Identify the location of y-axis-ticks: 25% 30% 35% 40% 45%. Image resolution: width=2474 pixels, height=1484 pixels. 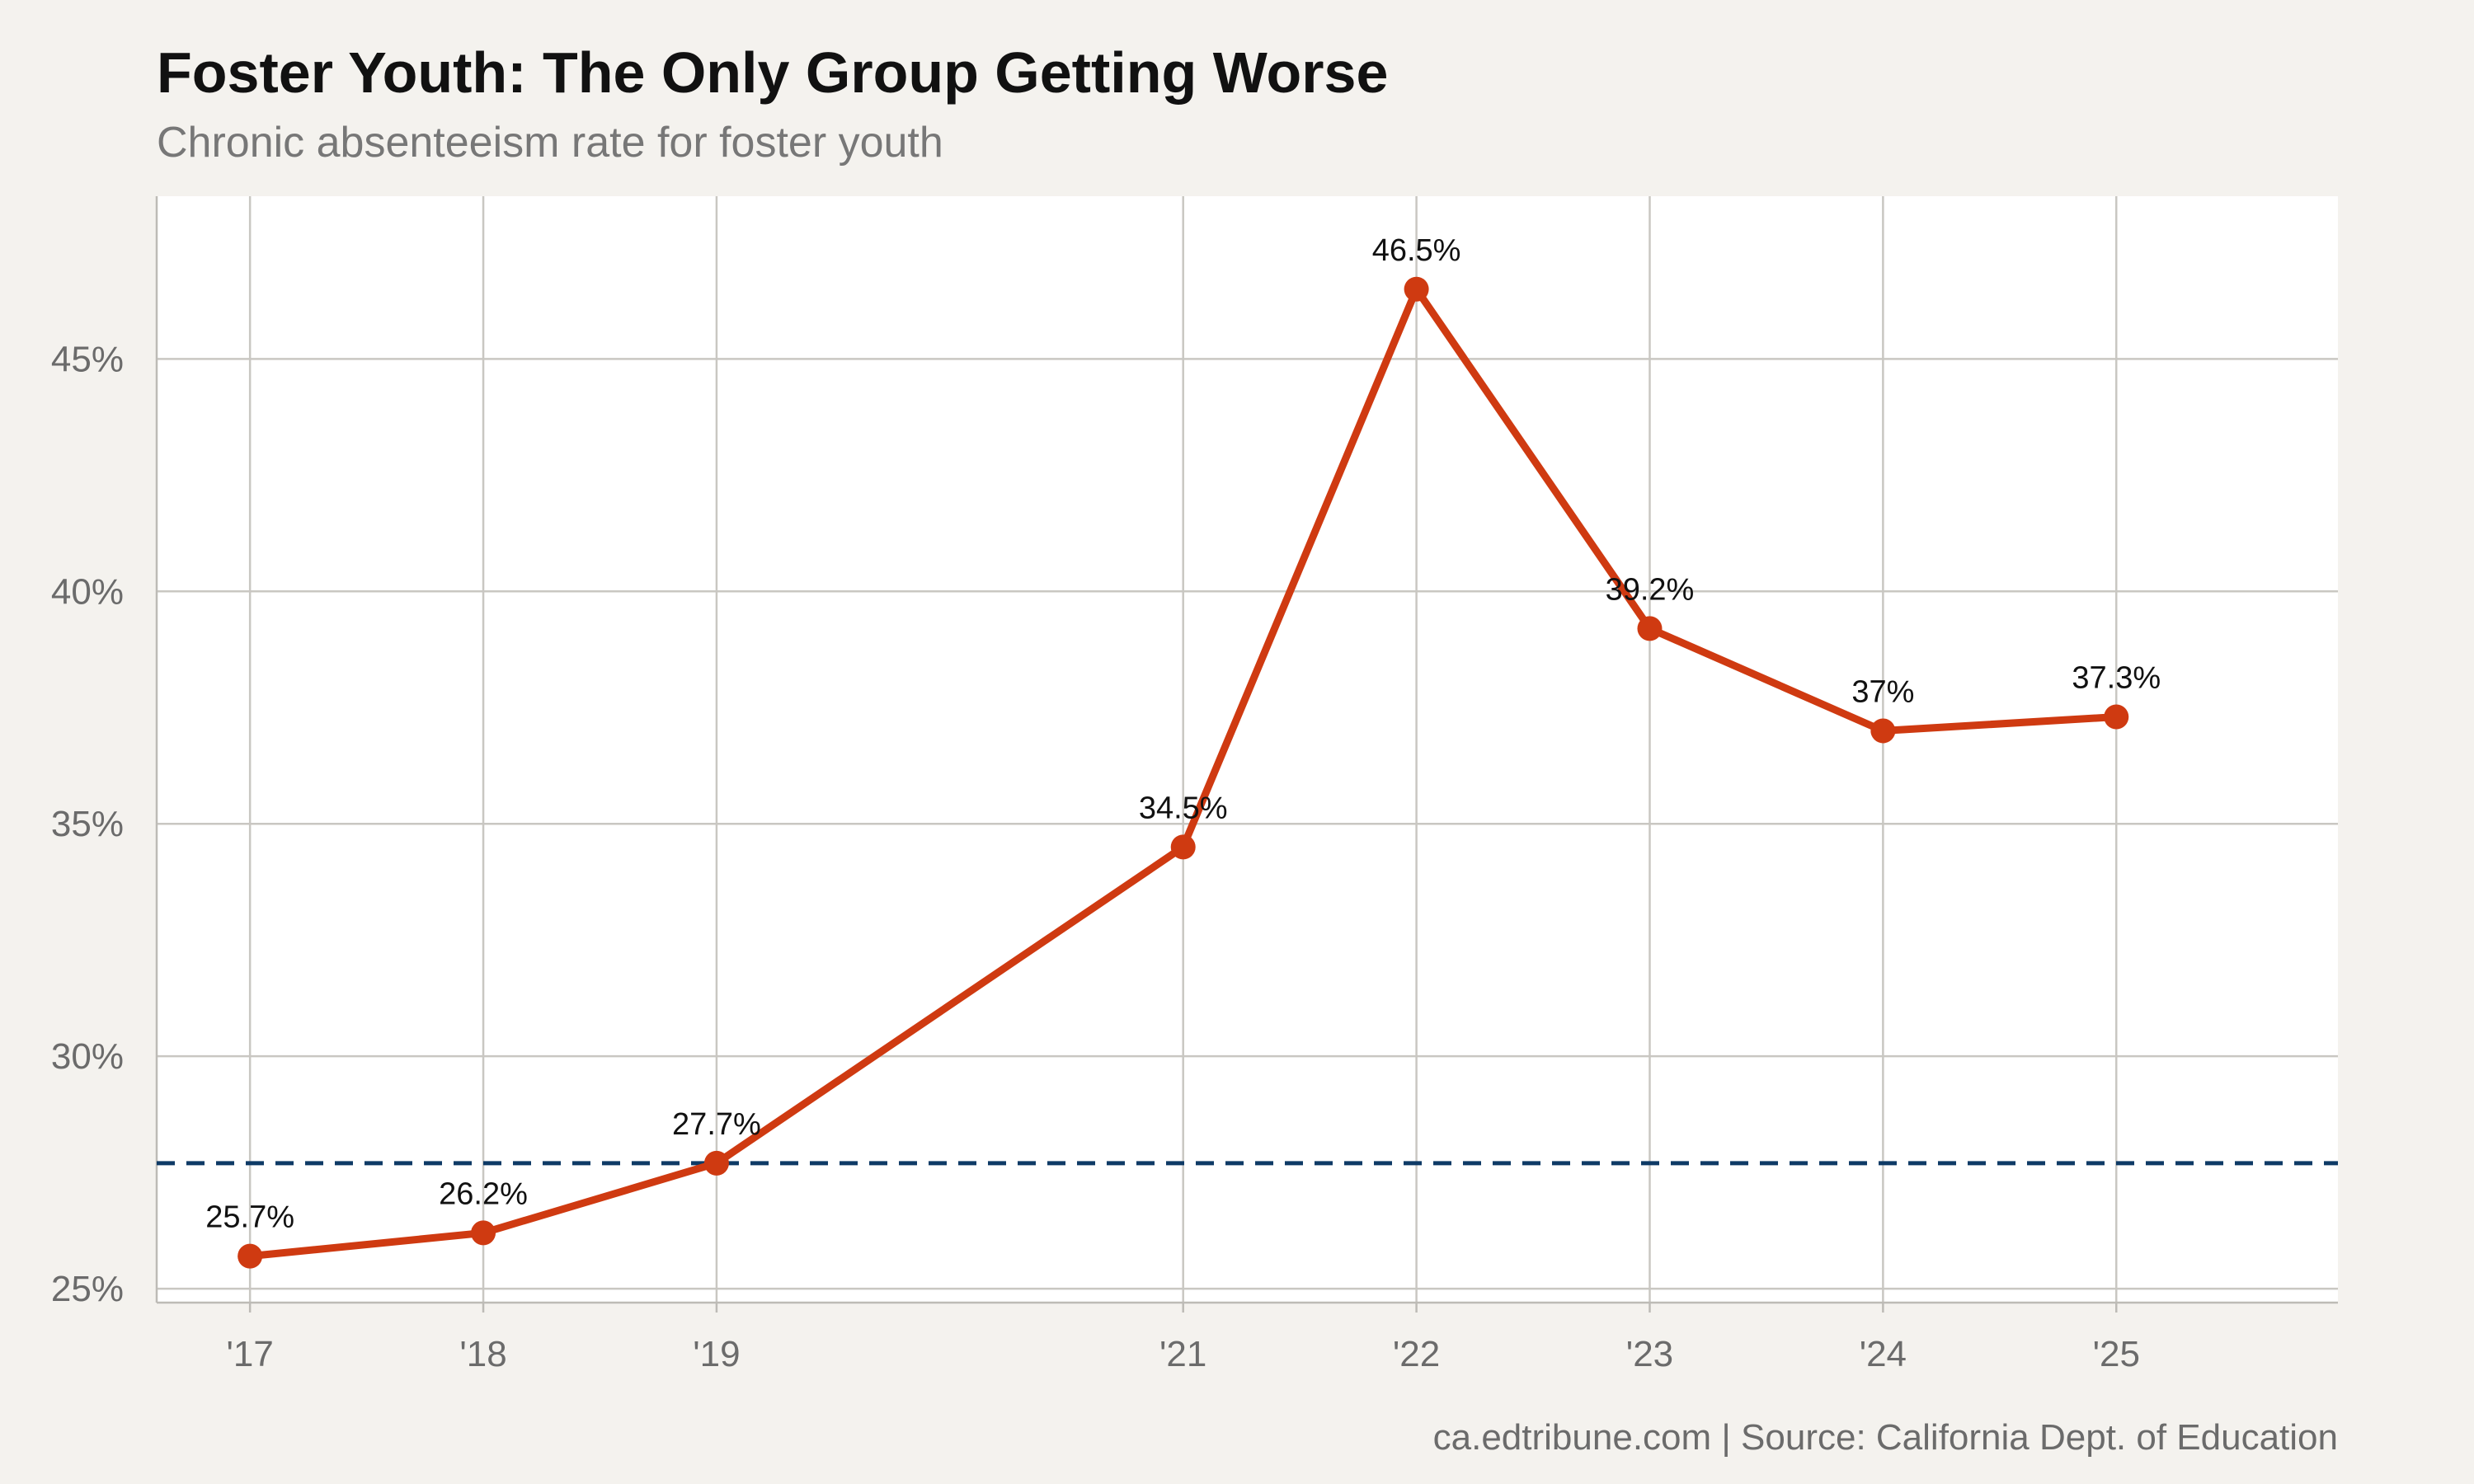
(87, 824).